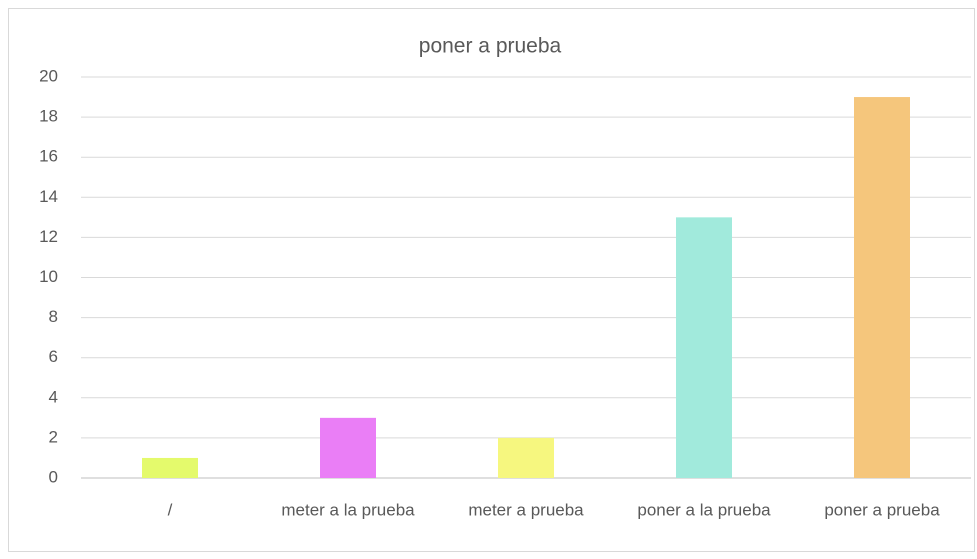 The image size is (977, 559). I want to click on y-tick-label: 18, so click(48, 116).